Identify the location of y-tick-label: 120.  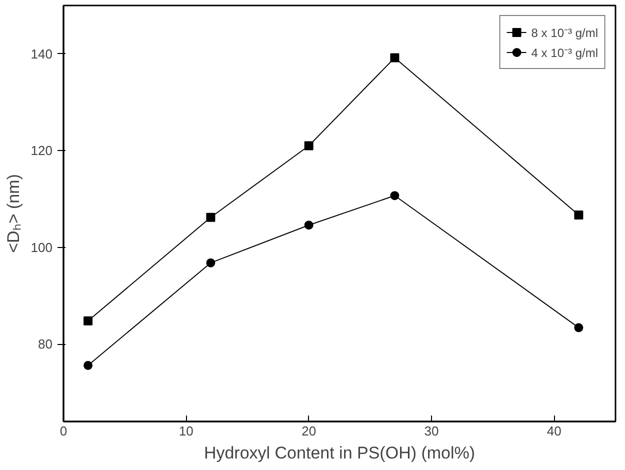
(41, 150).